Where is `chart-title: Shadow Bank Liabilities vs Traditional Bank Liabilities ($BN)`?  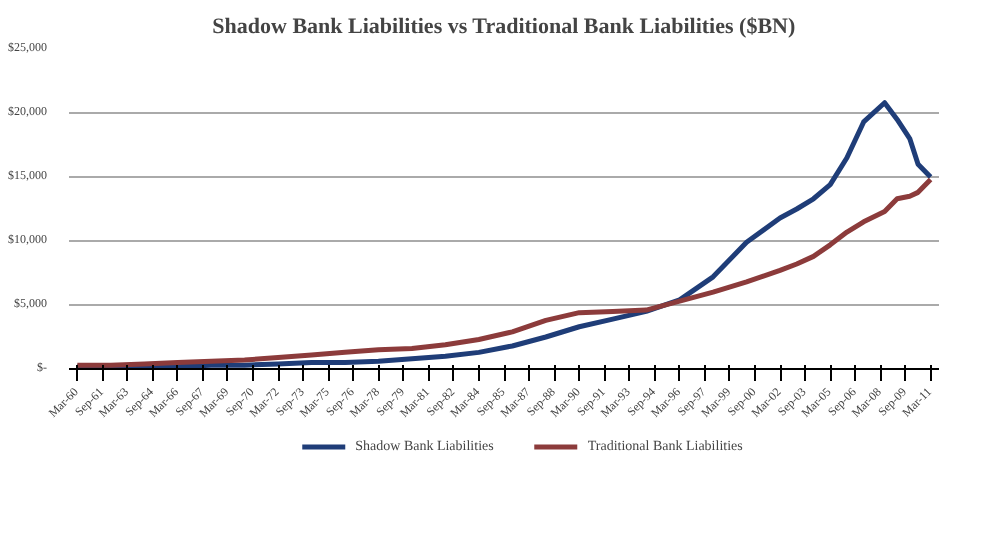 chart-title: Shadow Bank Liabilities vs Traditional Bank Liabilities ($BN) is located at coordinates (504, 27).